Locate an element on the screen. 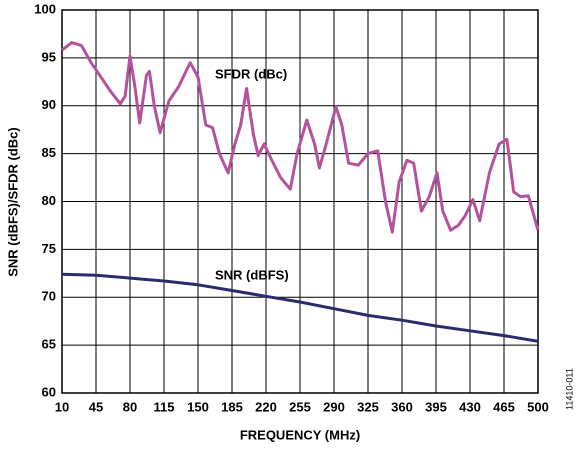 This screenshot has height=450, width=583. y-tick-label: 65 is located at coordinates (49, 344).